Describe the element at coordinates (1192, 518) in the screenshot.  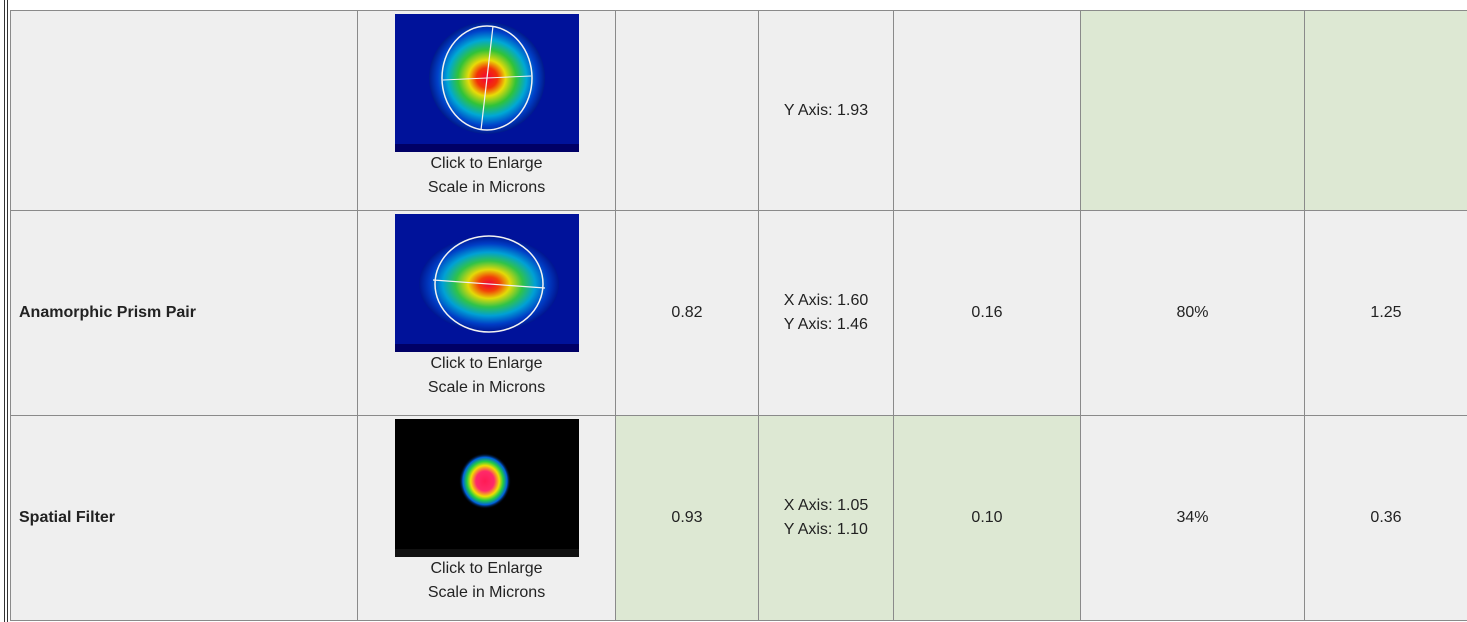
I see `value-cell: 34%` at that location.